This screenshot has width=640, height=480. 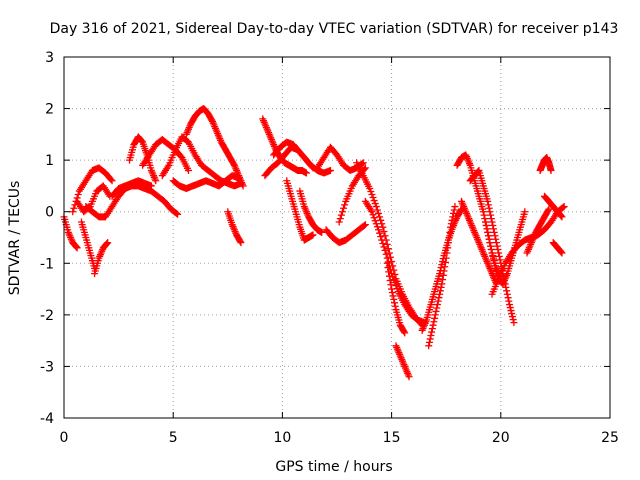 What do you see at coordinates (282, 438) in the screenshot?
I see `x-tick-label: 10` at bounding box center [282, 438].